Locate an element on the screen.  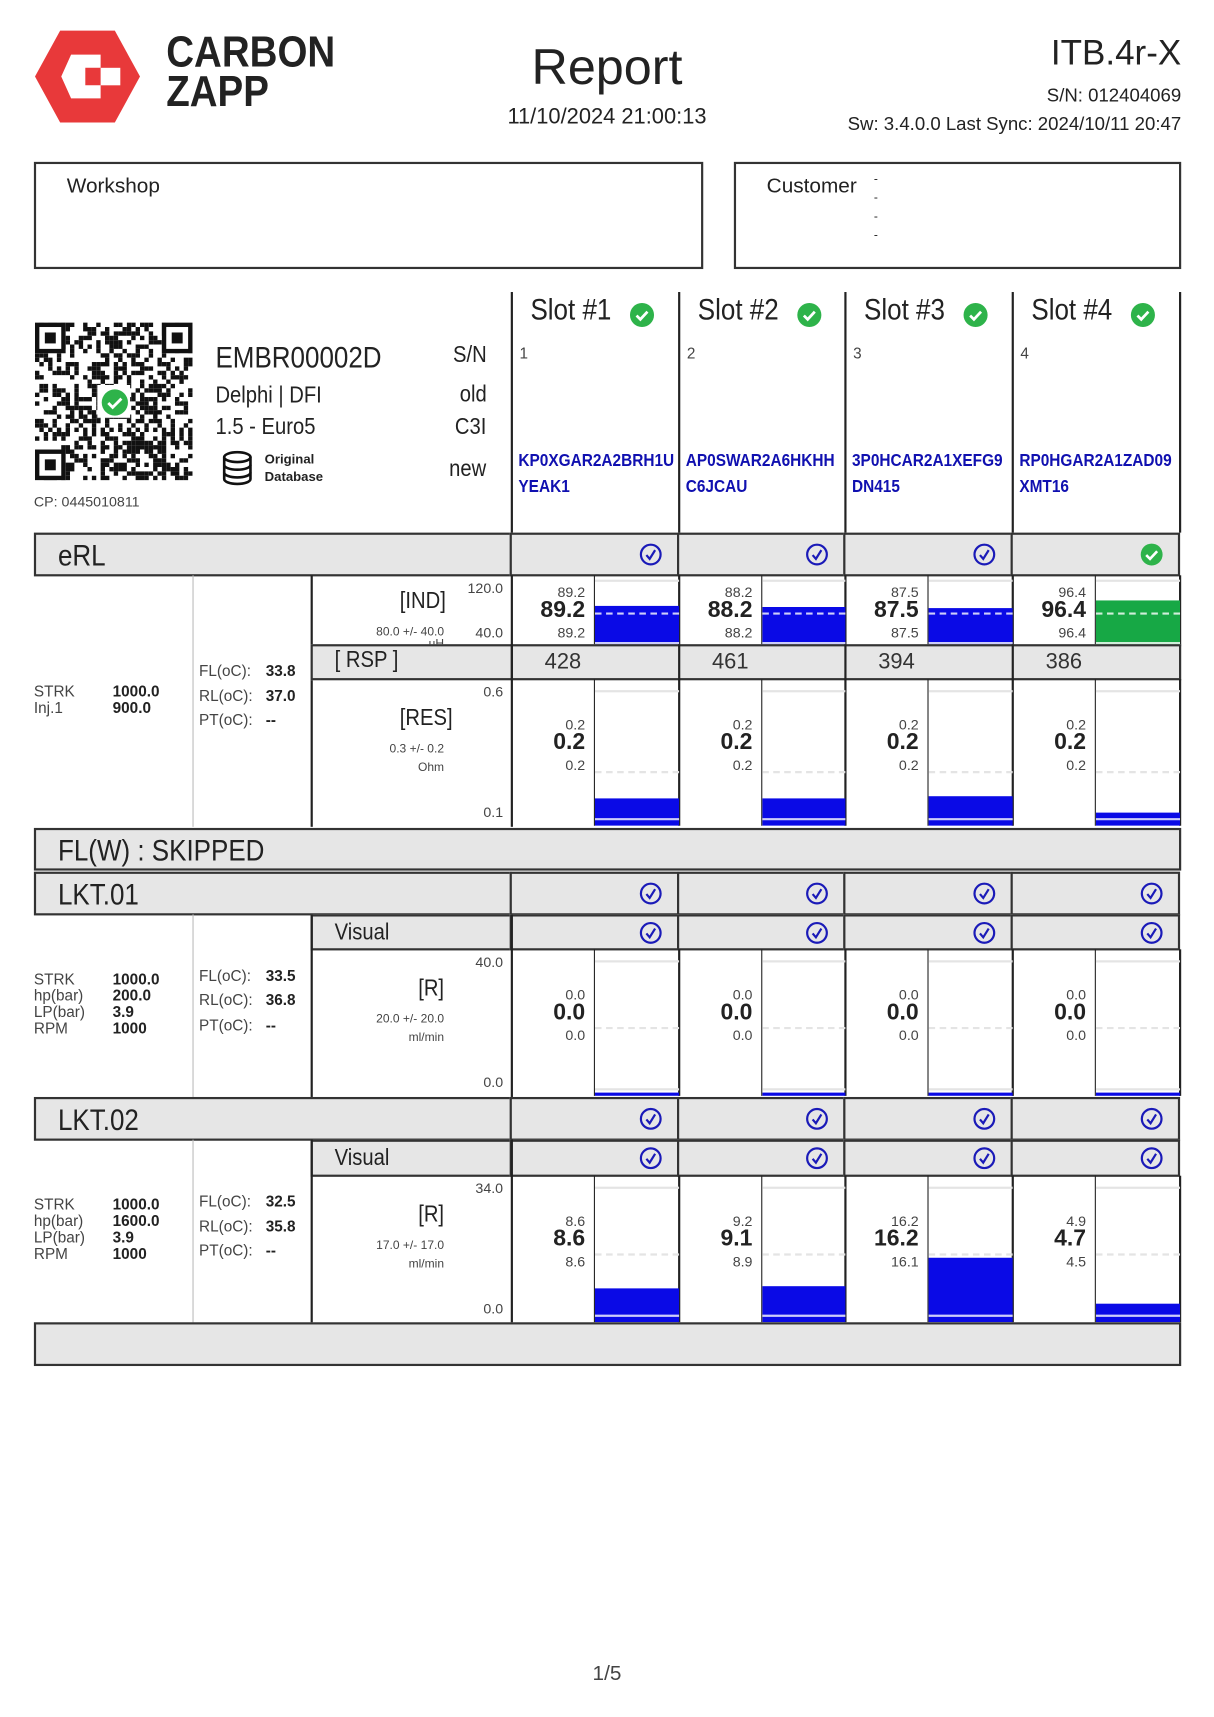
value-max: 4.9 is located at coordinates (1076, 1221).